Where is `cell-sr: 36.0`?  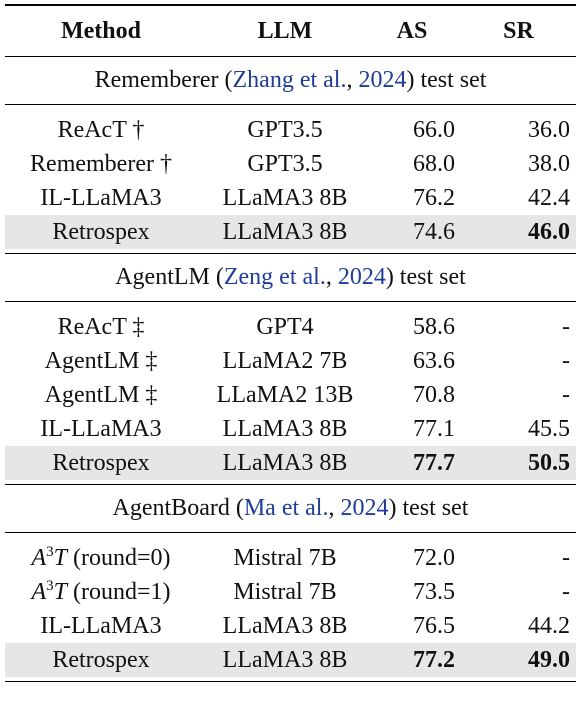
cell-sr: 36.0 is located at coordinates (549, 129).